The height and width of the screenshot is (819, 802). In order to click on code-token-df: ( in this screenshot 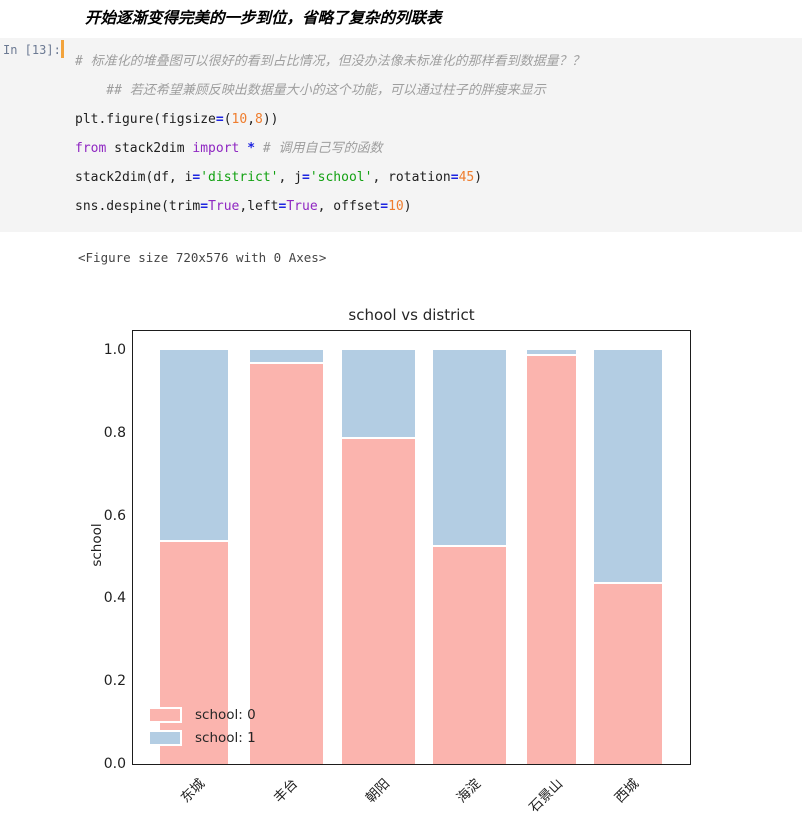, I will do `click(227, 119)`.